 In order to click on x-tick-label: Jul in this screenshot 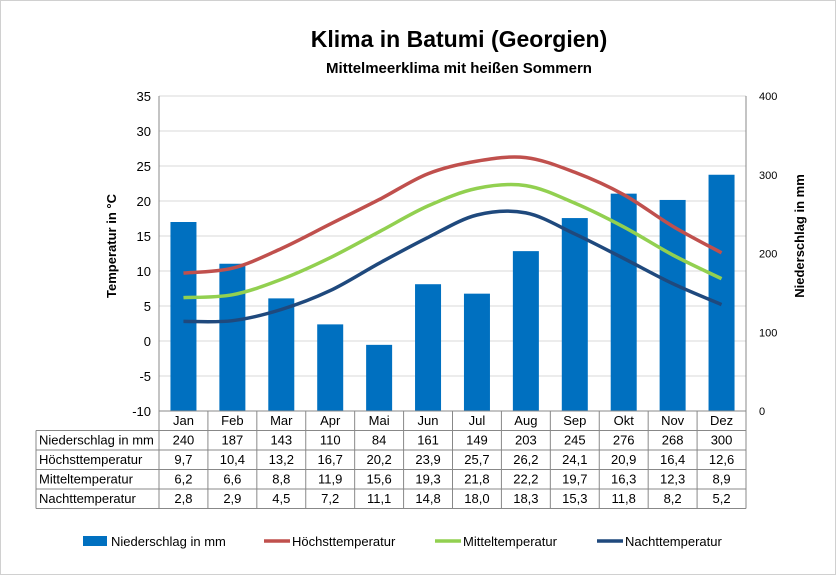, I will do `click(477, 420)`.